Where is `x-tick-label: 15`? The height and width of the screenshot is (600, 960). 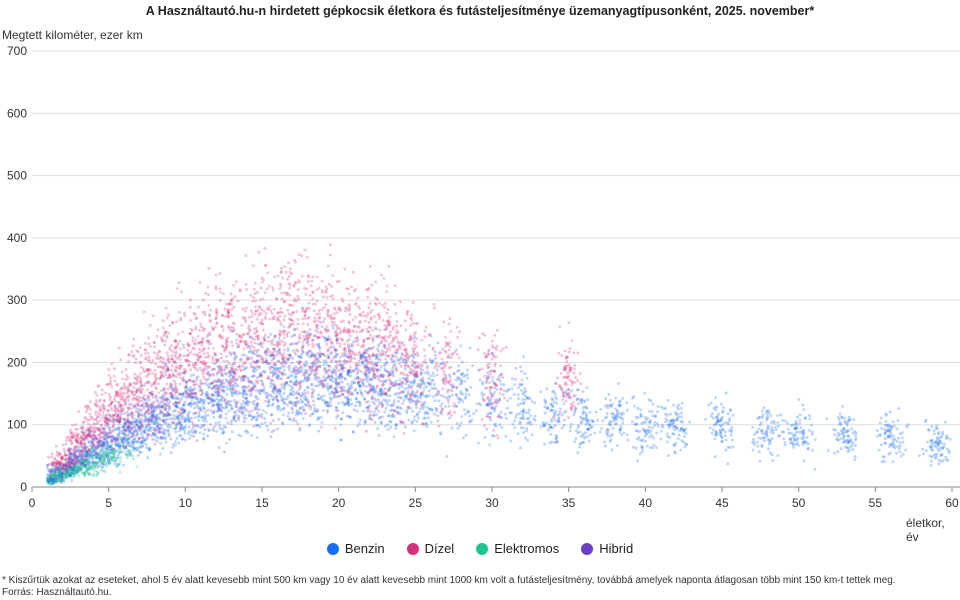 x-tick-label: 15 is located at coordinates (262, 503).